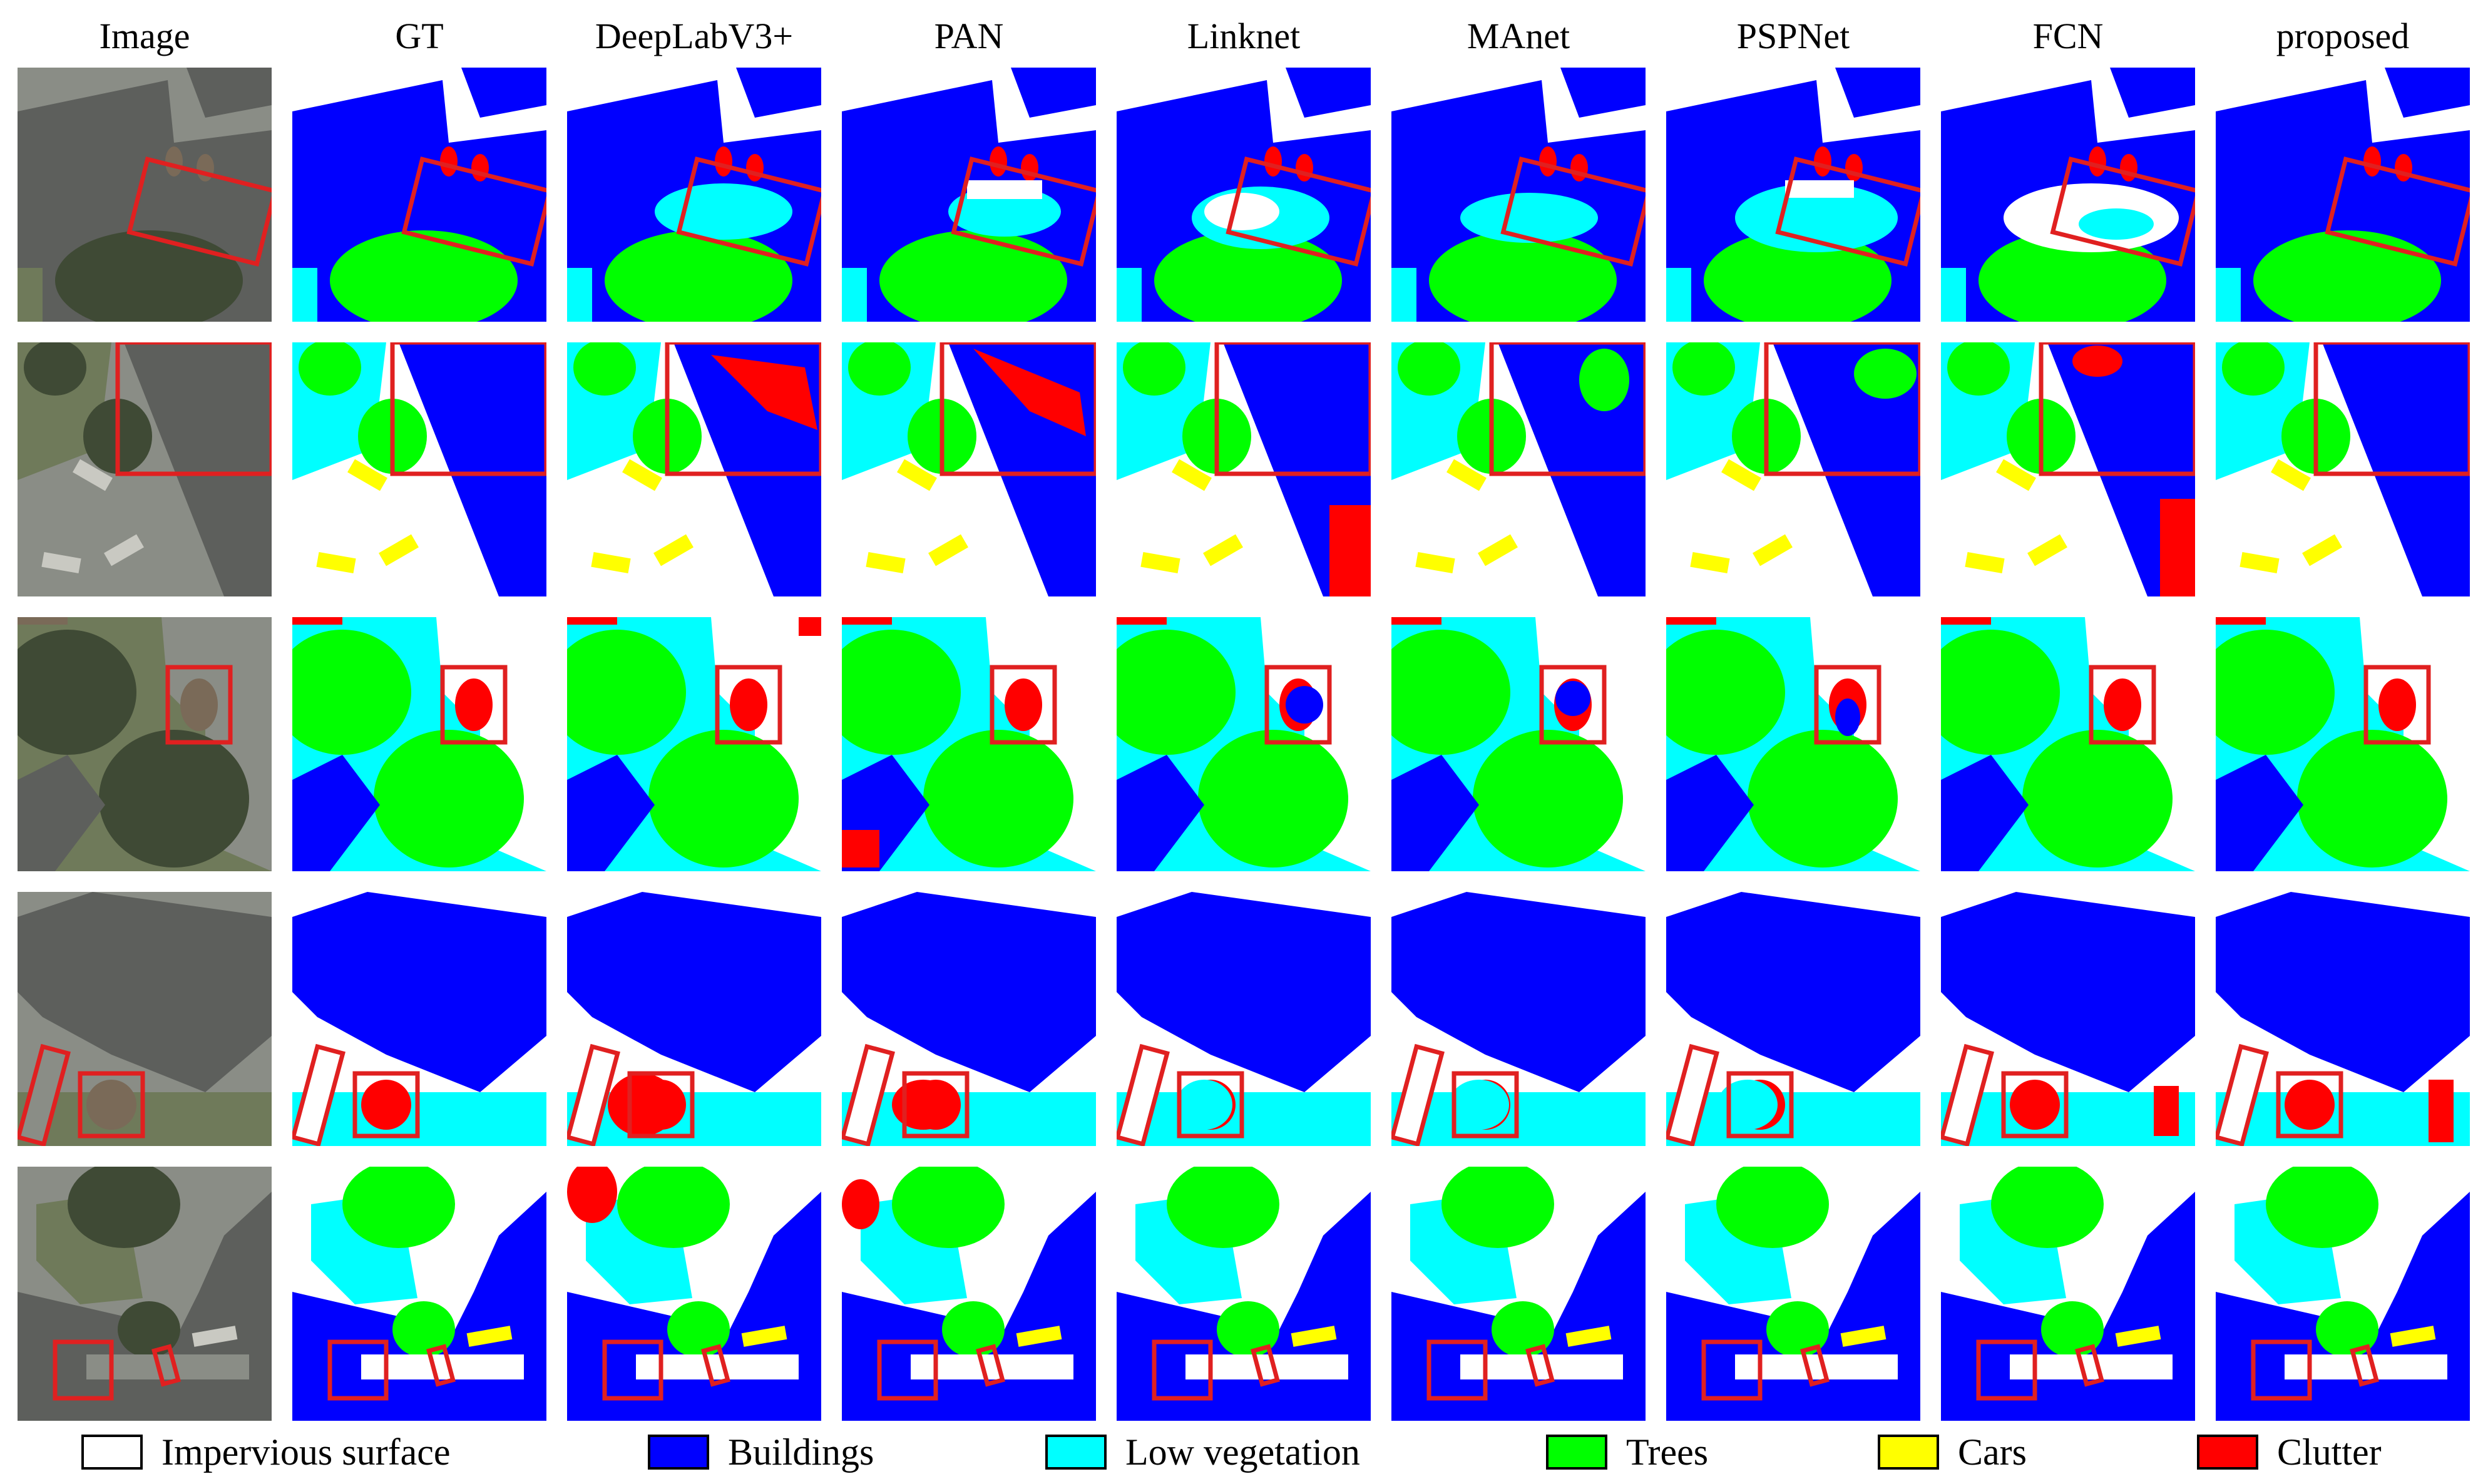 Image resolution: width=2488 pixels, height=1484 pixels. I want to click on legend-item: Buildings, so click(761, 1452).